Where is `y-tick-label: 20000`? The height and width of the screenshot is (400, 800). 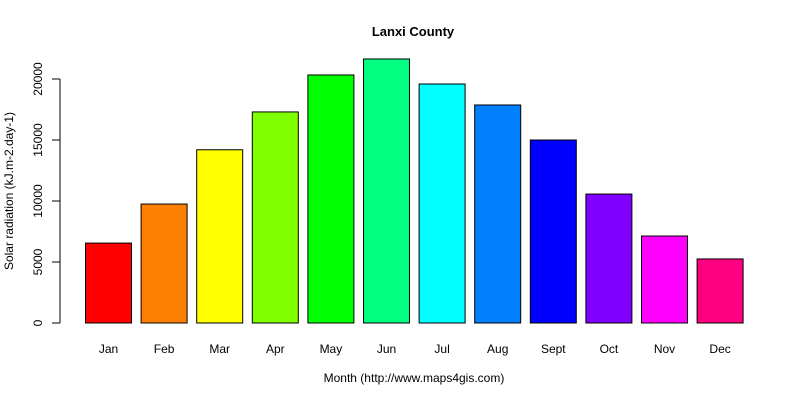 y-tick-label: 20000 is located at coordinates (38, 79).